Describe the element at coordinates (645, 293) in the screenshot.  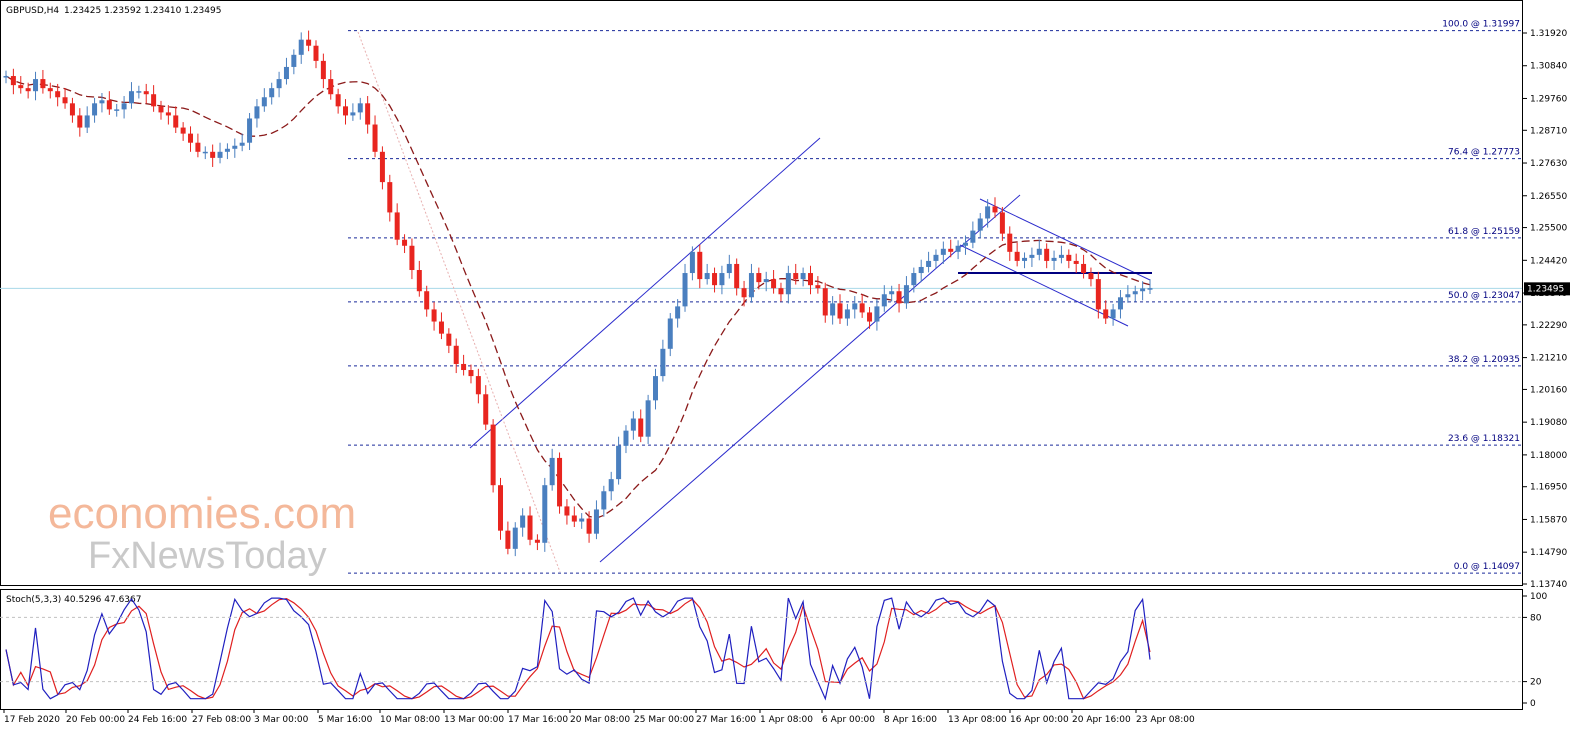
I see `rising-channel-upper` at that location.